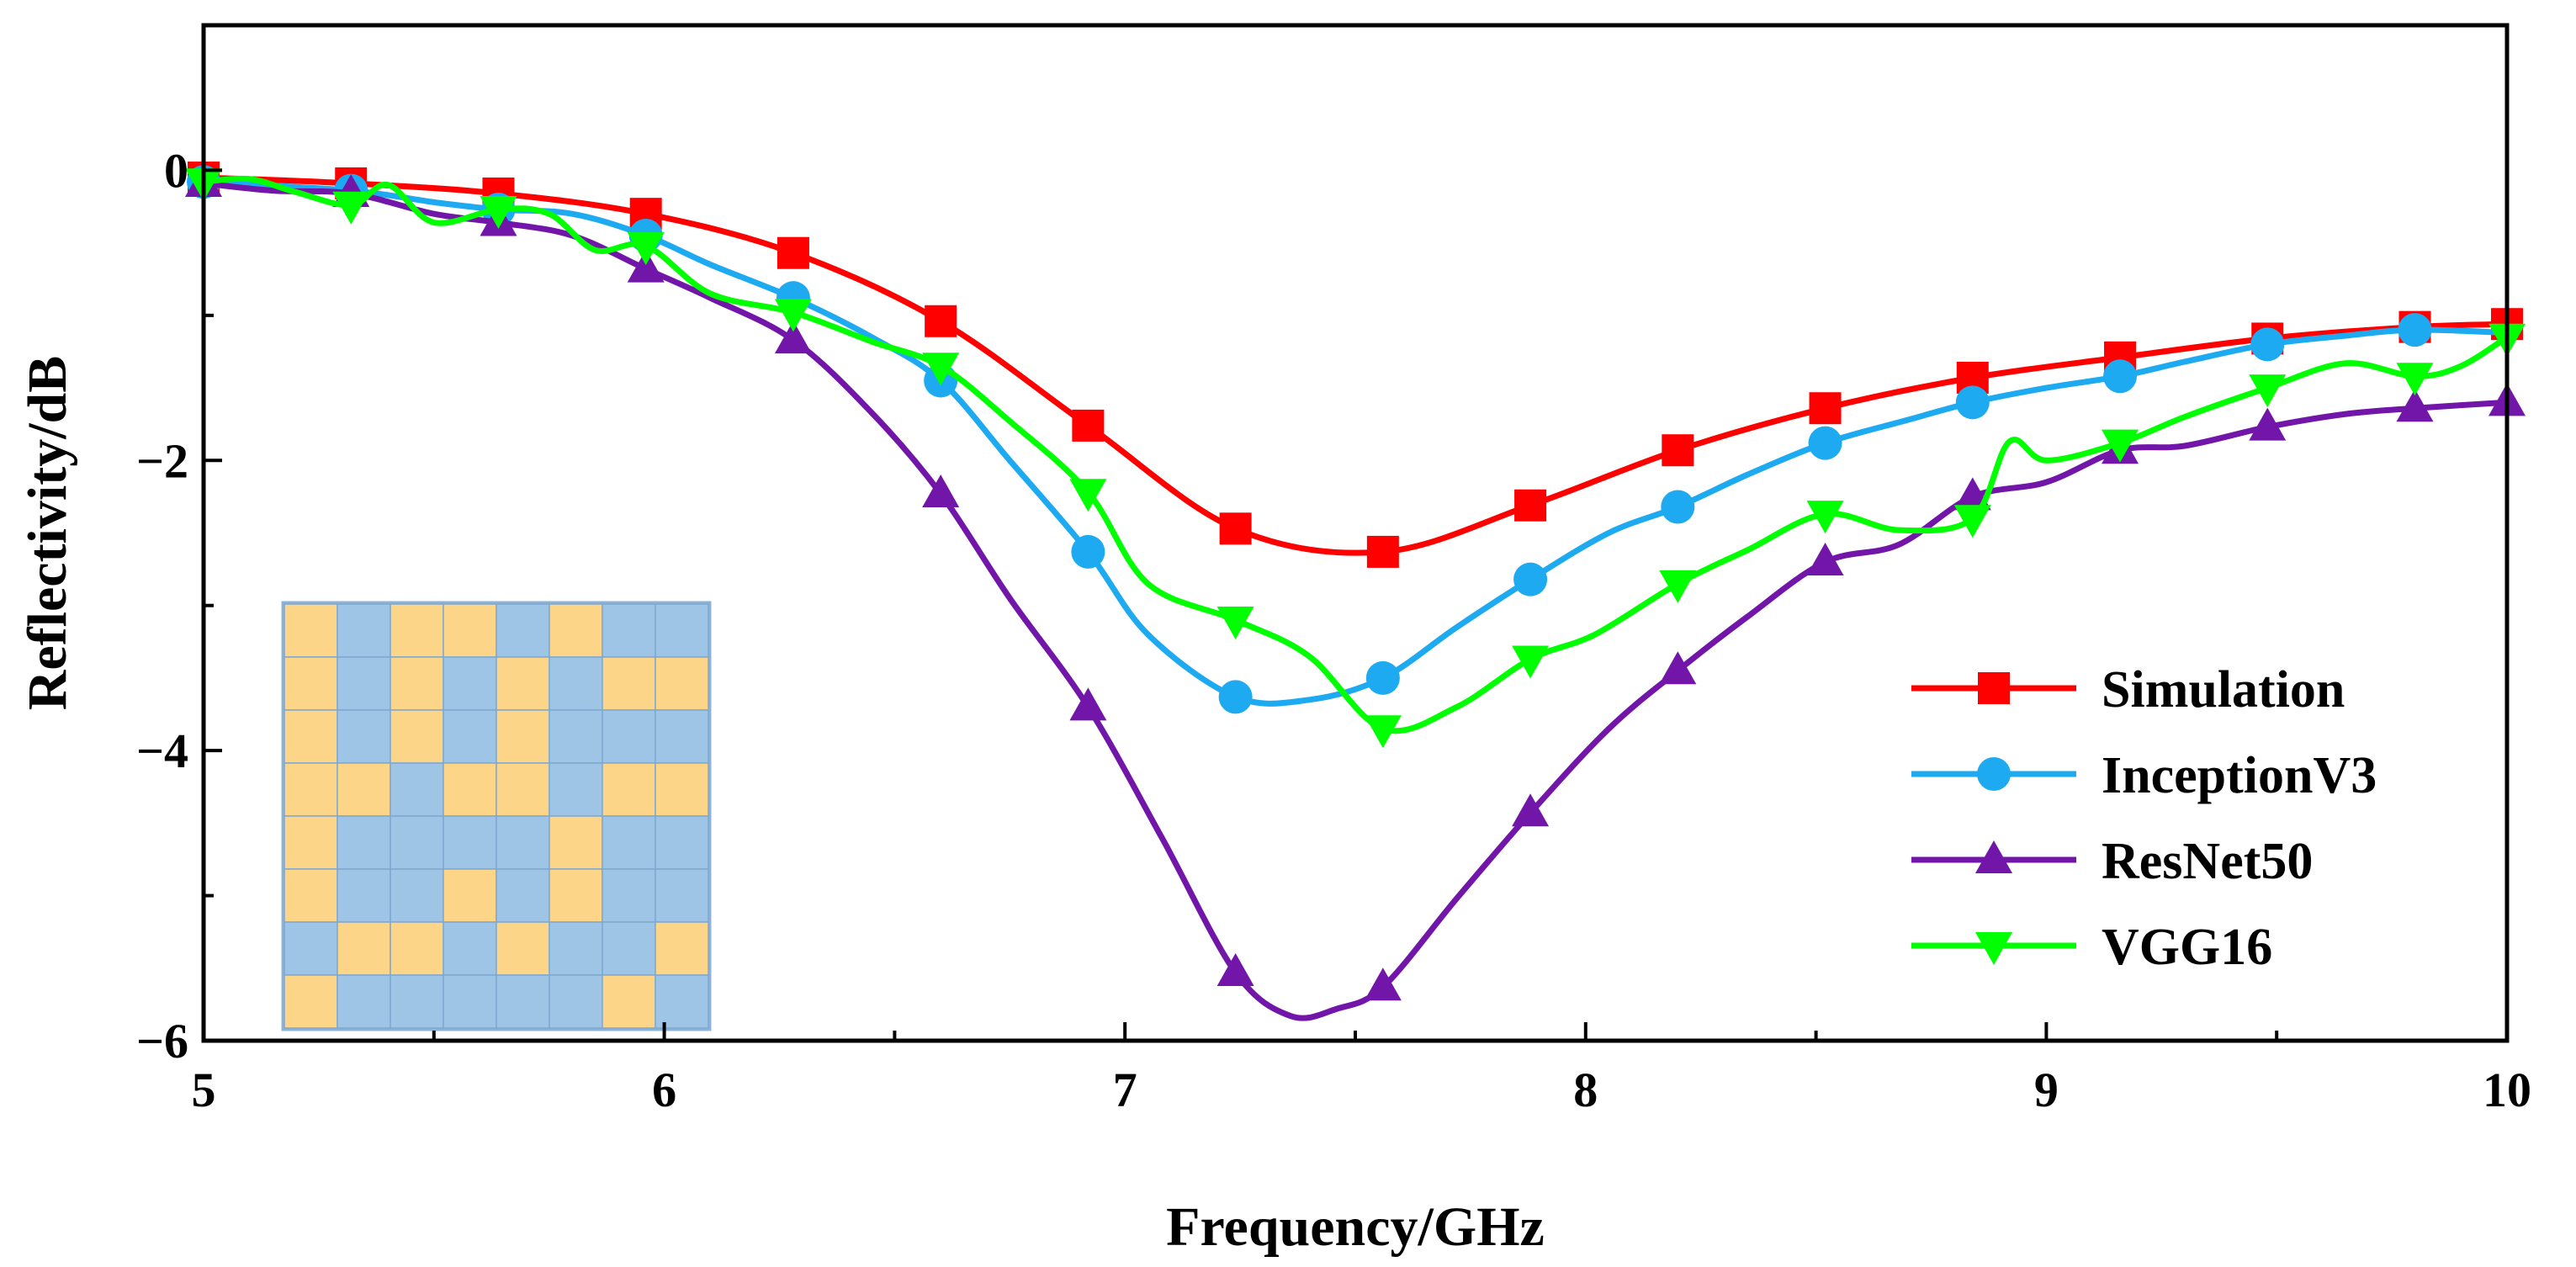  Describe the element at coordinates (176, 171) in the screenshot. I see `y-tick-label: 0` at that location.